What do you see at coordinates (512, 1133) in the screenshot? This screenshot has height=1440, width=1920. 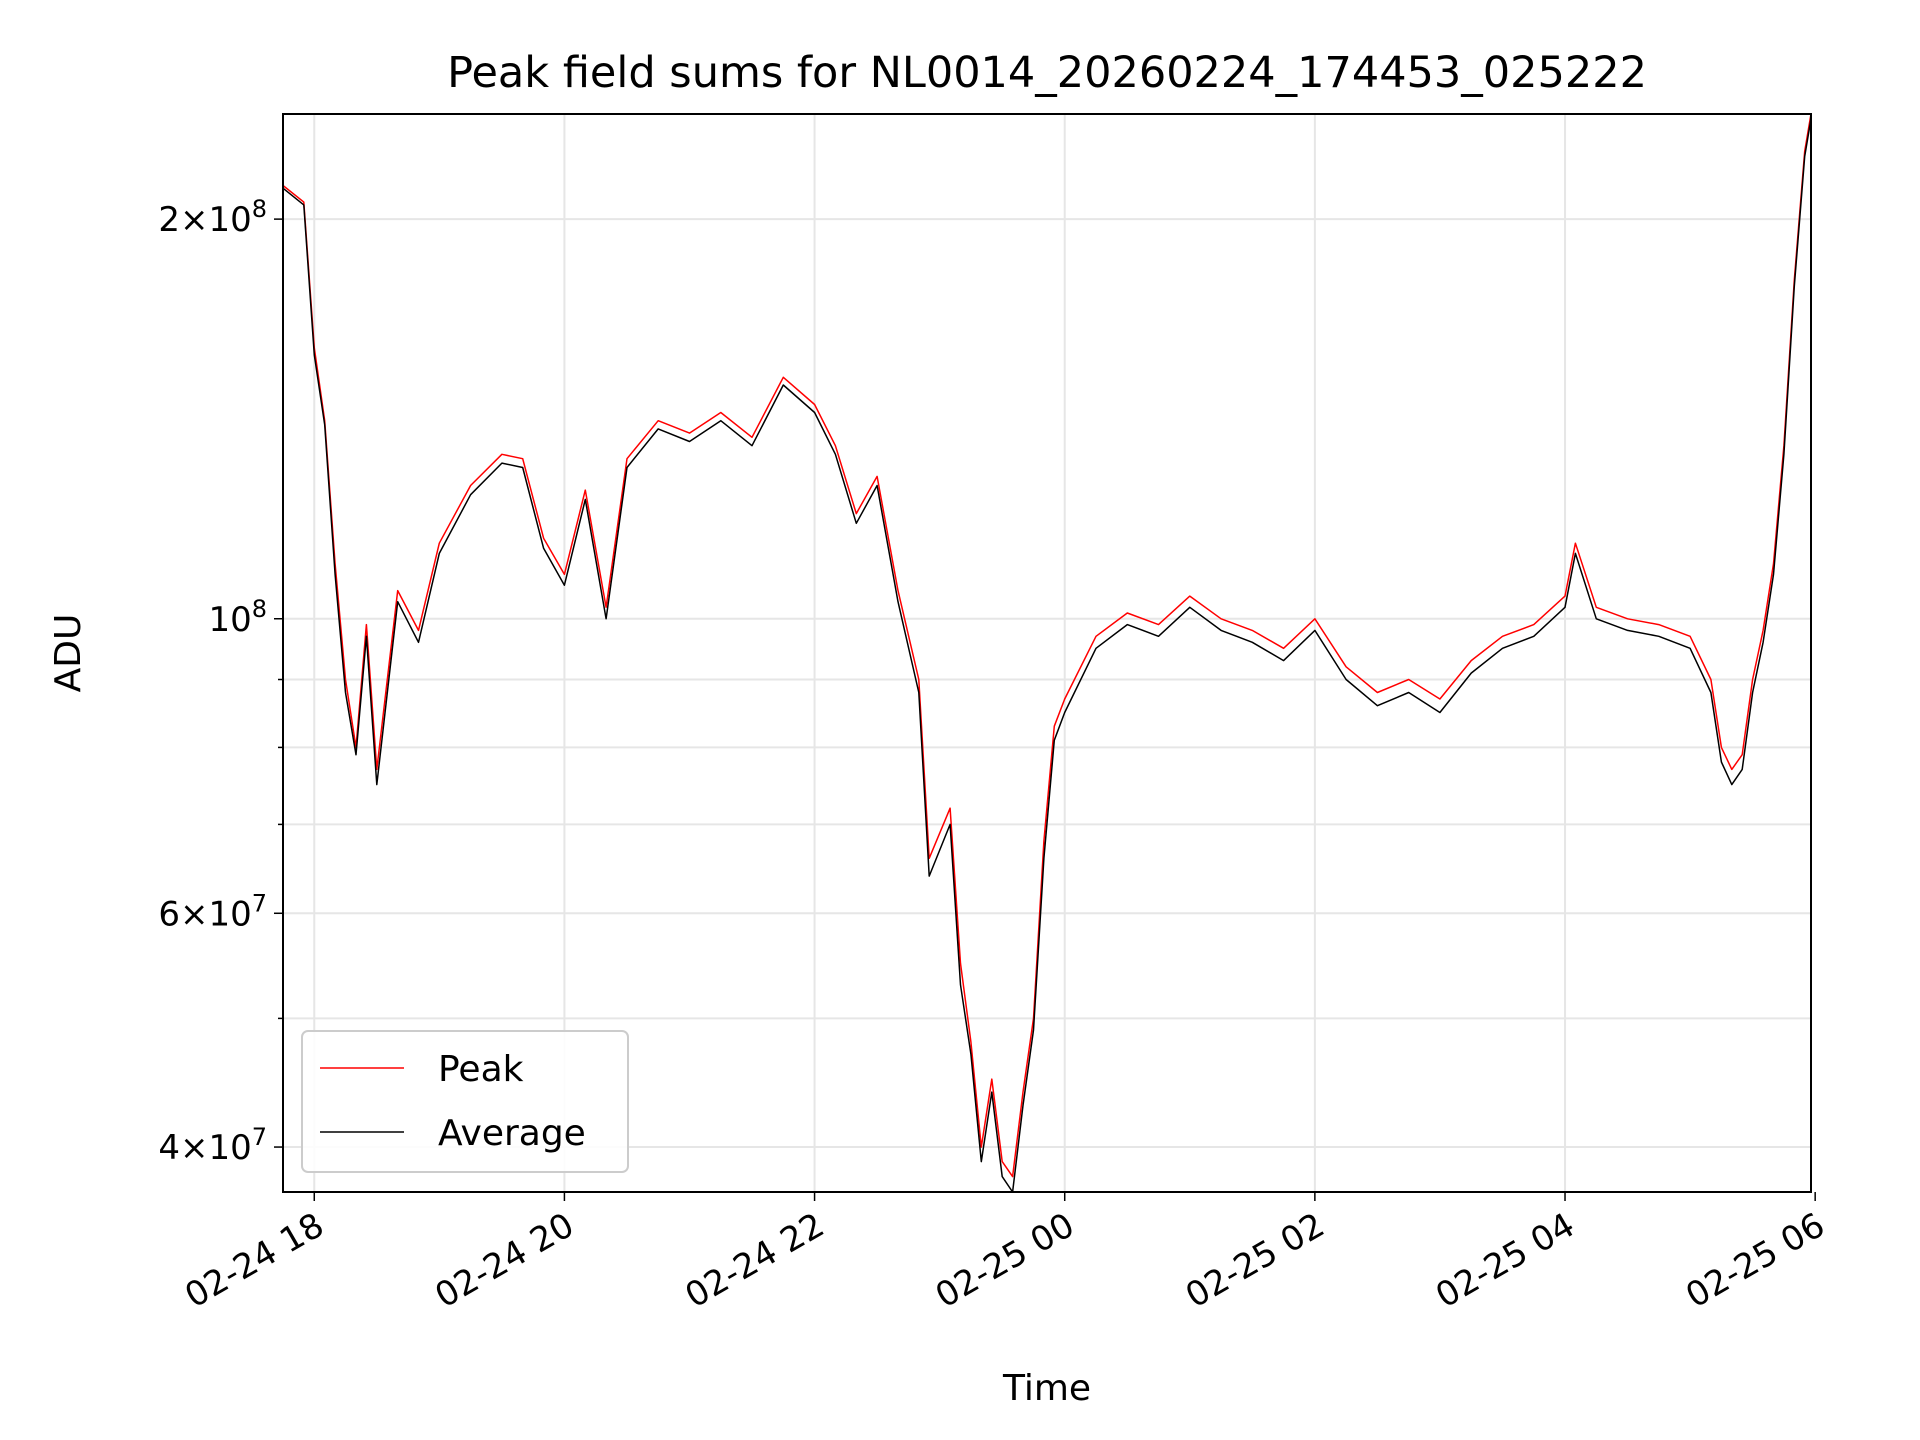 I see `legend-label-average: Average` at bounding box center [512, 1133].